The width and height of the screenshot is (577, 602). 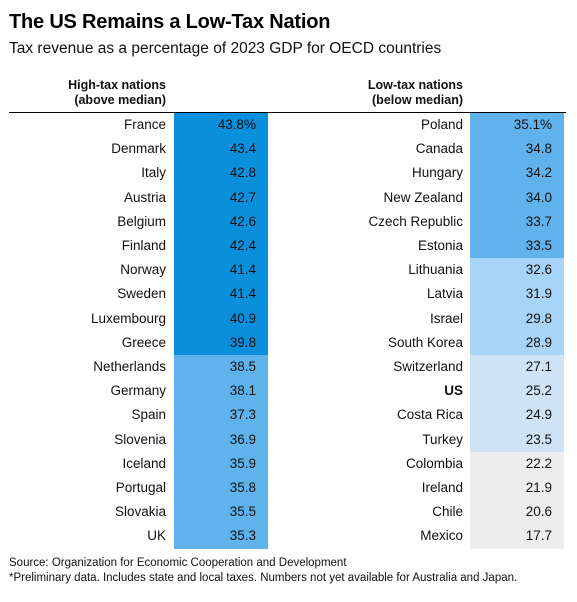 What do you see at coordinates (129, 366) in the screenshot?
I see `country-name: Netherlands` at bounding box center [129, 366].